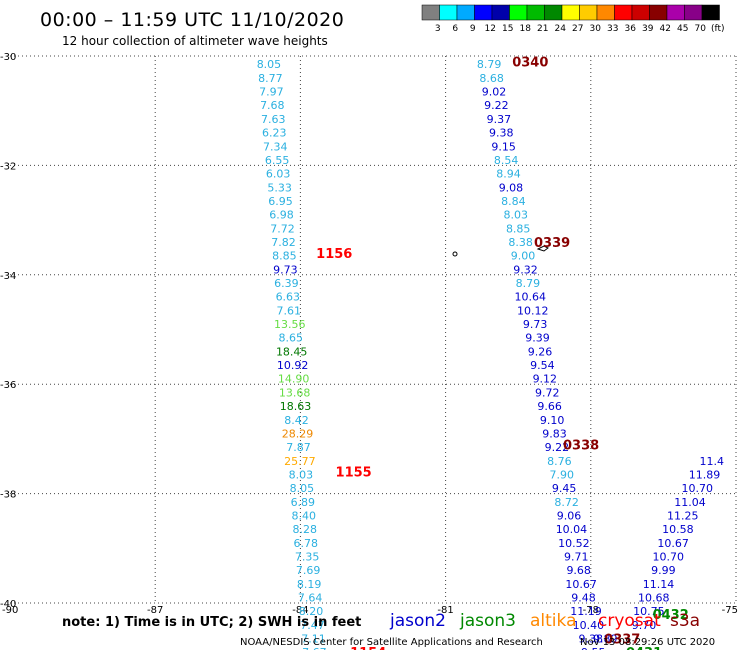 This screenshot has width=740, height=650. Describe the element at coordinates (578, 570) in the screenshot. I see `wave-height-value: 9.68` at that location.